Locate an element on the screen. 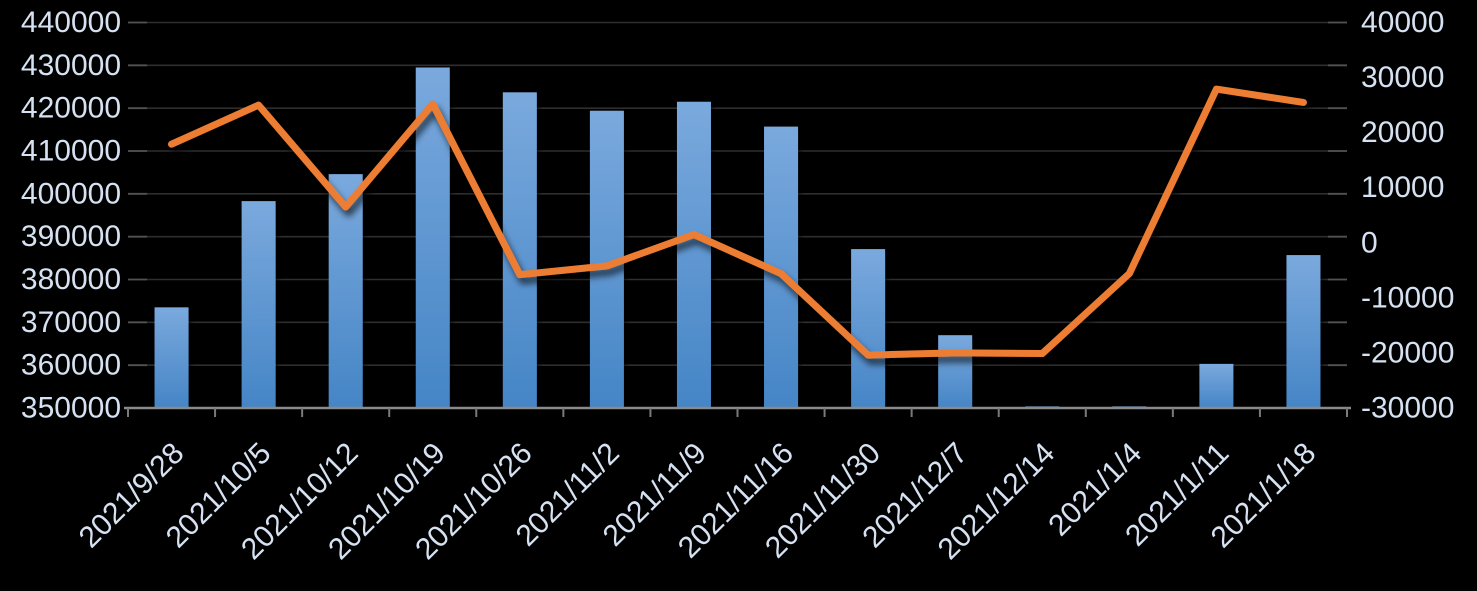  left-axis-tick-label: 370000 is located at coordinates (71, 322).